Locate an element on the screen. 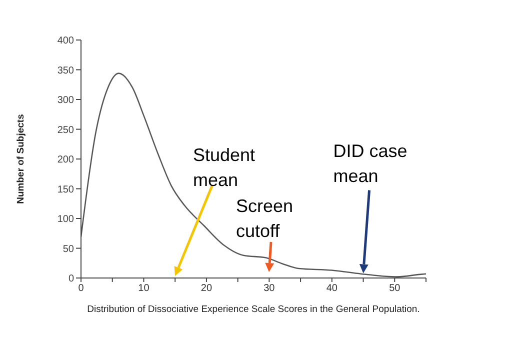  x-tick-label: 30 is located at coordinates (270, 288).